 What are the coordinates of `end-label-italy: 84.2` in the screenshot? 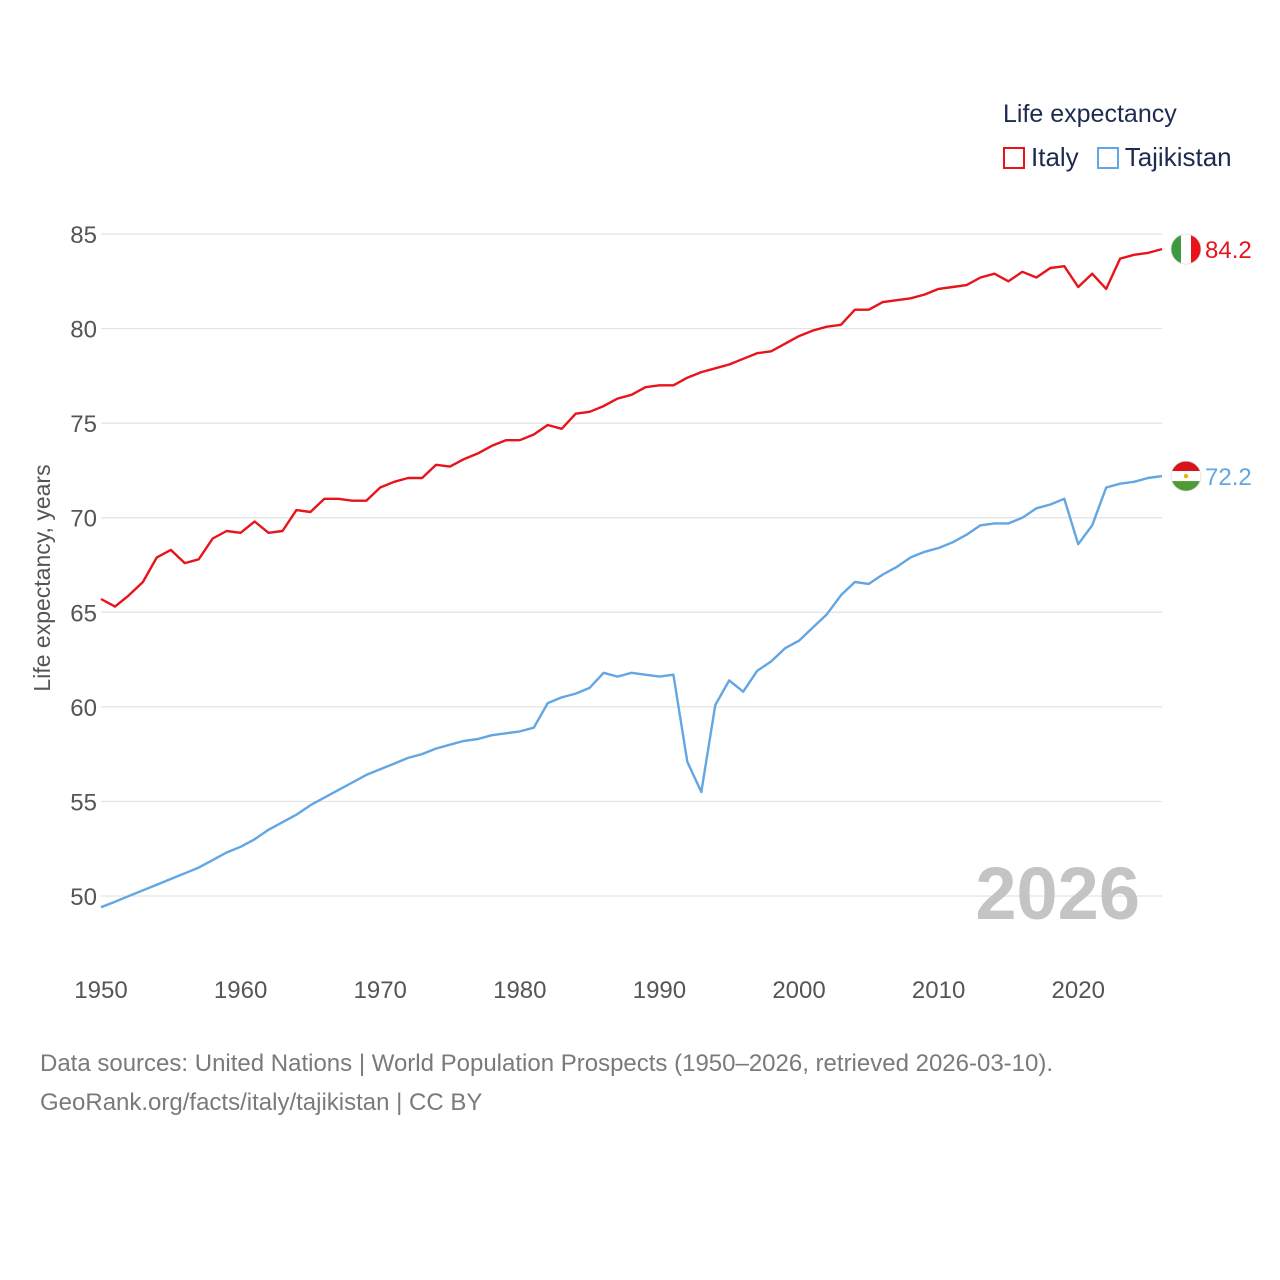 It's located at (1228, 250).